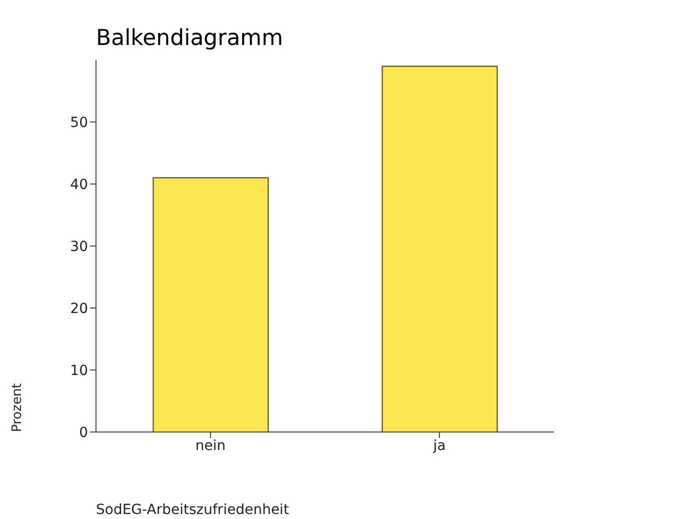 The height and width of the screenshot is (519, 697). What do you see at coordinates (83, 432) in the screenshot?
I see `y-tick-label: 0` at bounding box center [83, 432].